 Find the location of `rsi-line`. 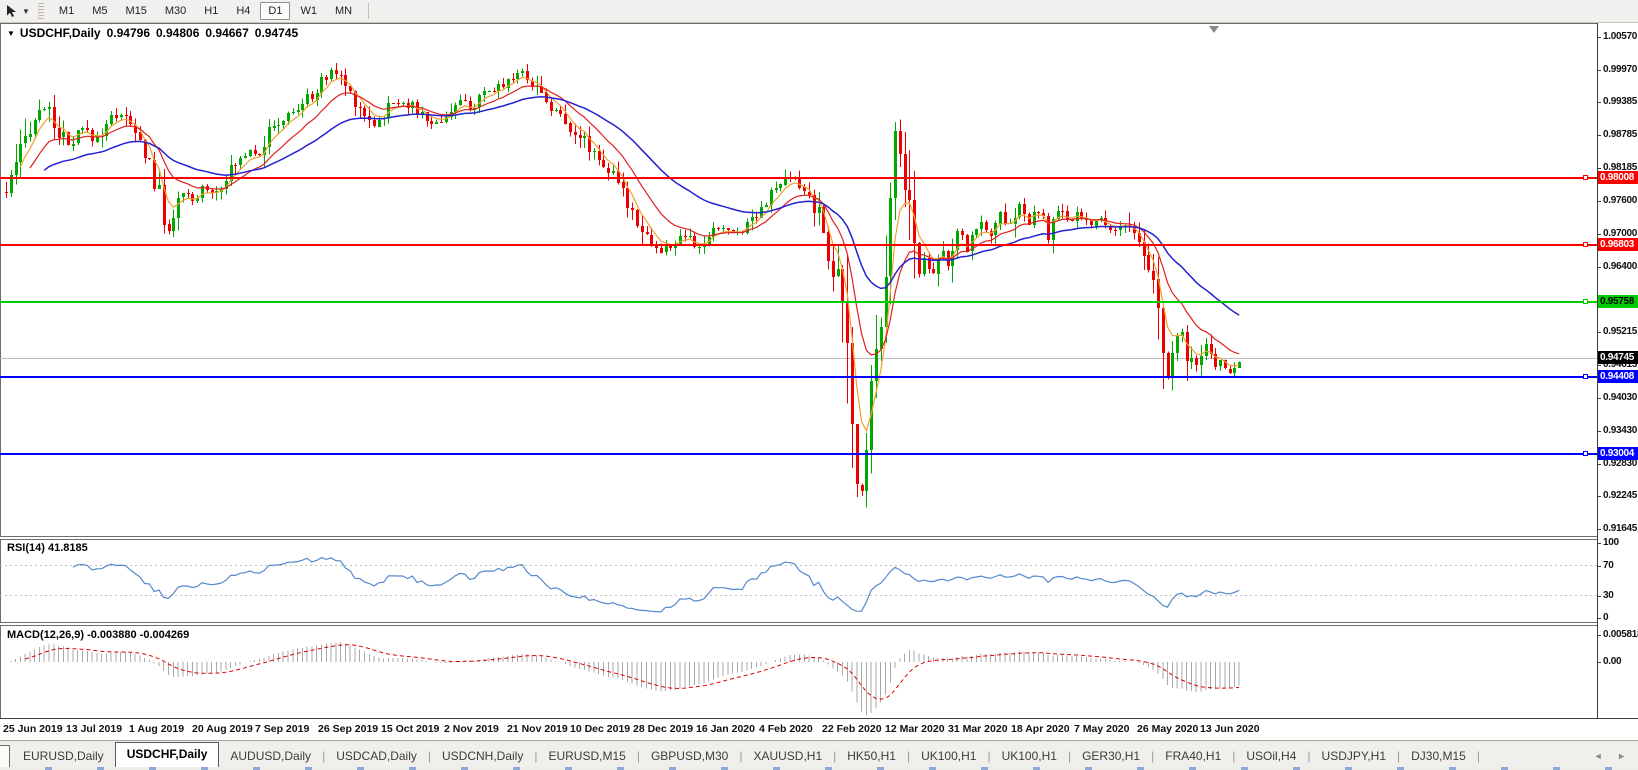

rsi-line is located at coordinates (656, 584).